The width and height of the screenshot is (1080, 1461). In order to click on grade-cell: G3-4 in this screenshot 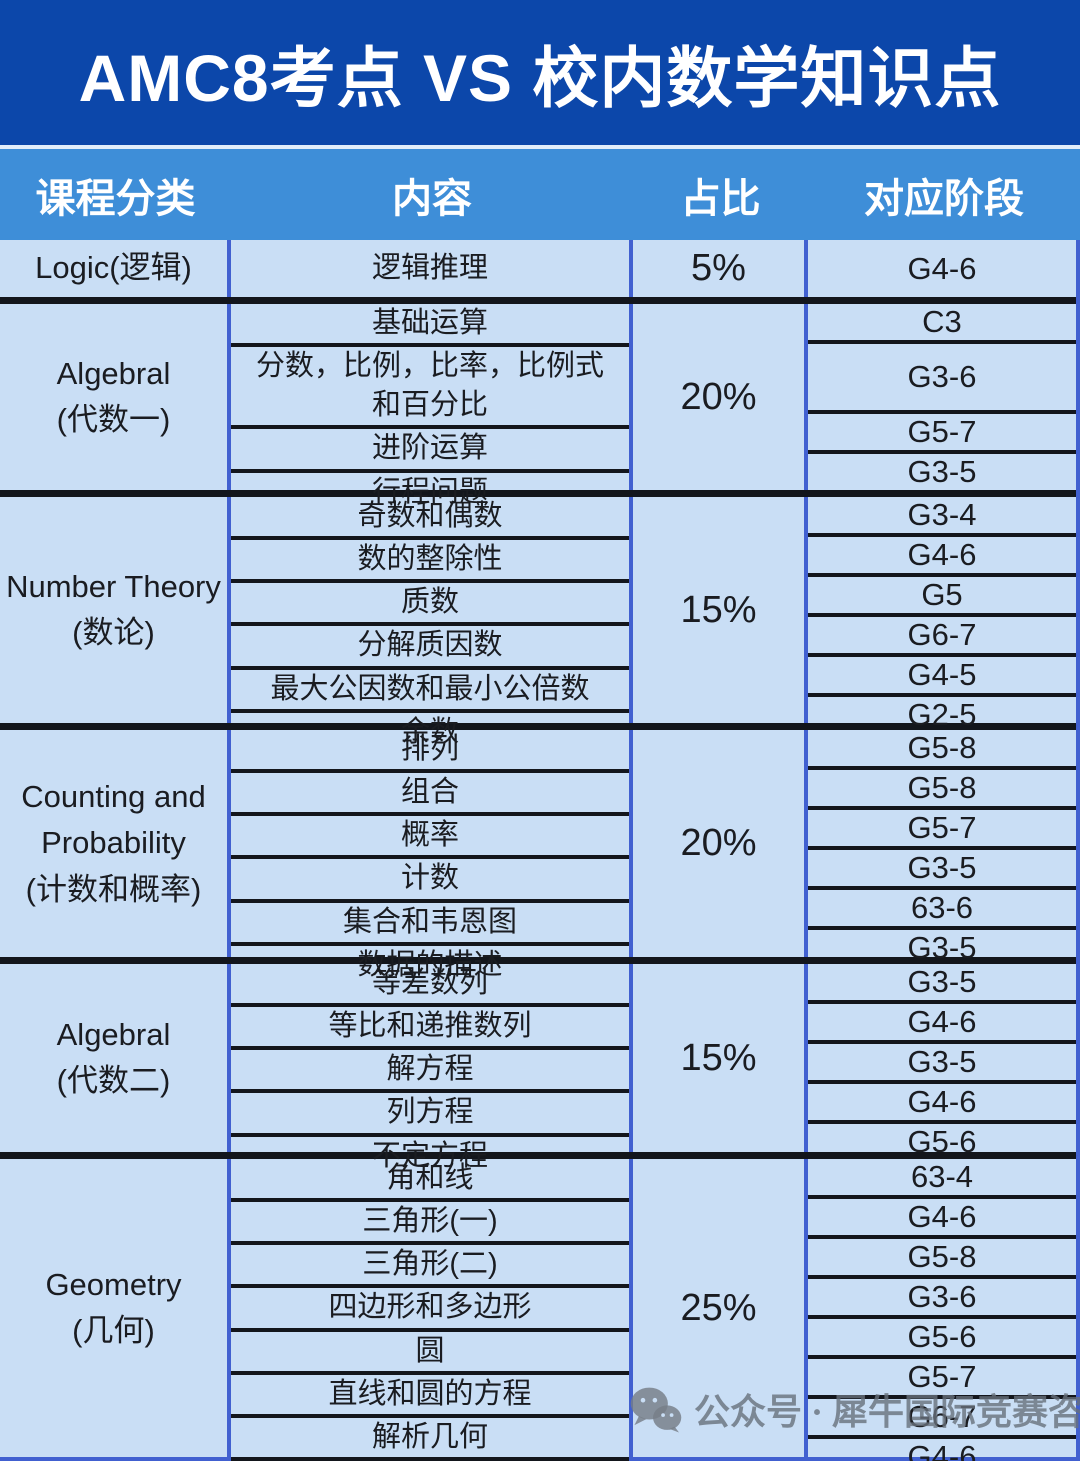, I will do `click(942, 514)`.